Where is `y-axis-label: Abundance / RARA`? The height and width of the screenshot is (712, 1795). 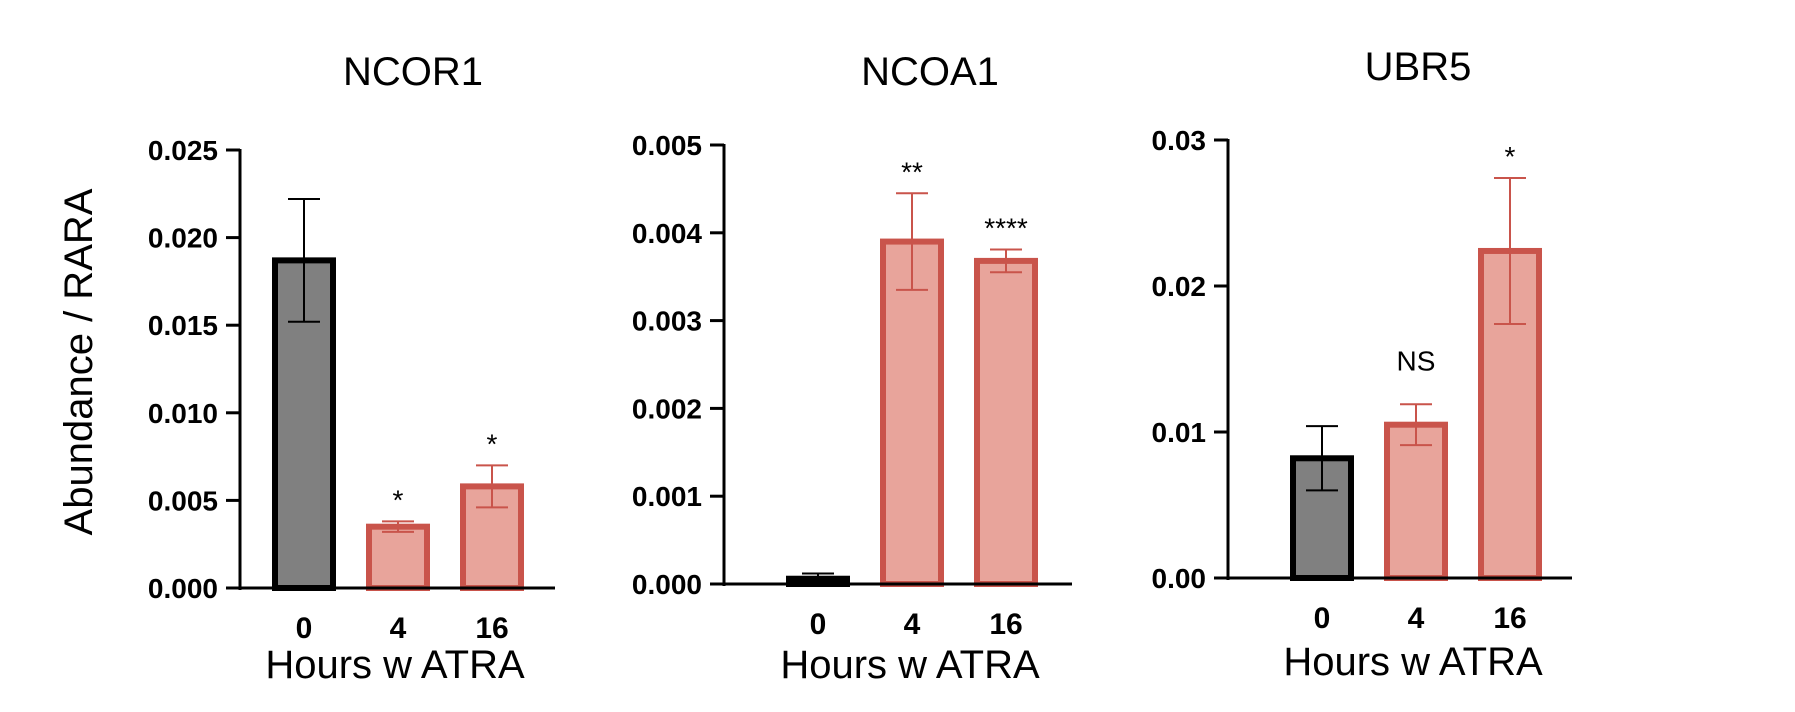
y-axis-label: Abundance / RARA is located at coordinates (79, 361).